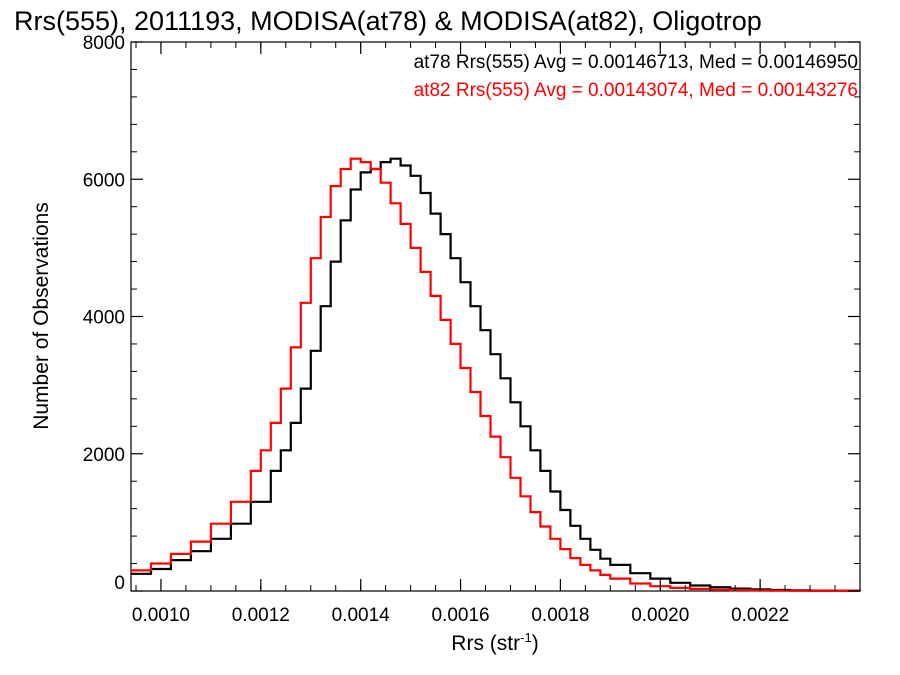 This screenshot has height=675, width=900. Describe the element at coordinates (104, 318) in the screenshot. I see `y-tick-label: 4000` at that location.